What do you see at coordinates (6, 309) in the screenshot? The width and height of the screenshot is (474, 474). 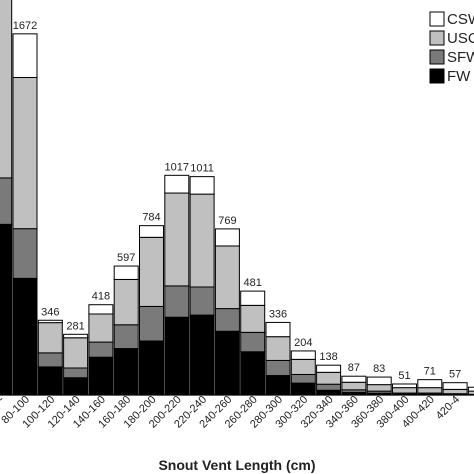 I see `bar-segment-fw-clipped` at bounding box center [6, 309].